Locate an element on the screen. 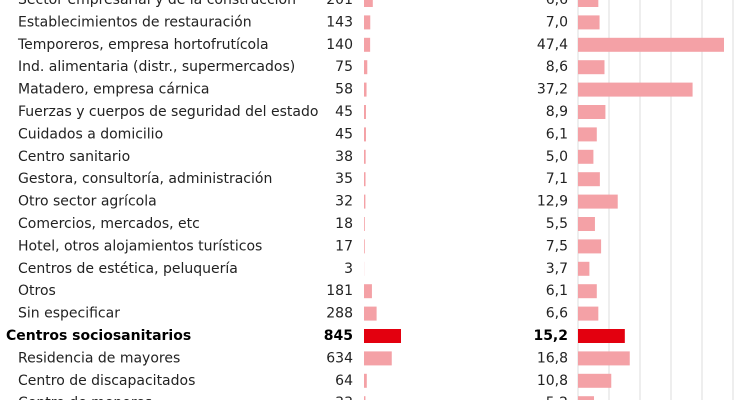  count-value: 17 is located at coordinates (344, 246).